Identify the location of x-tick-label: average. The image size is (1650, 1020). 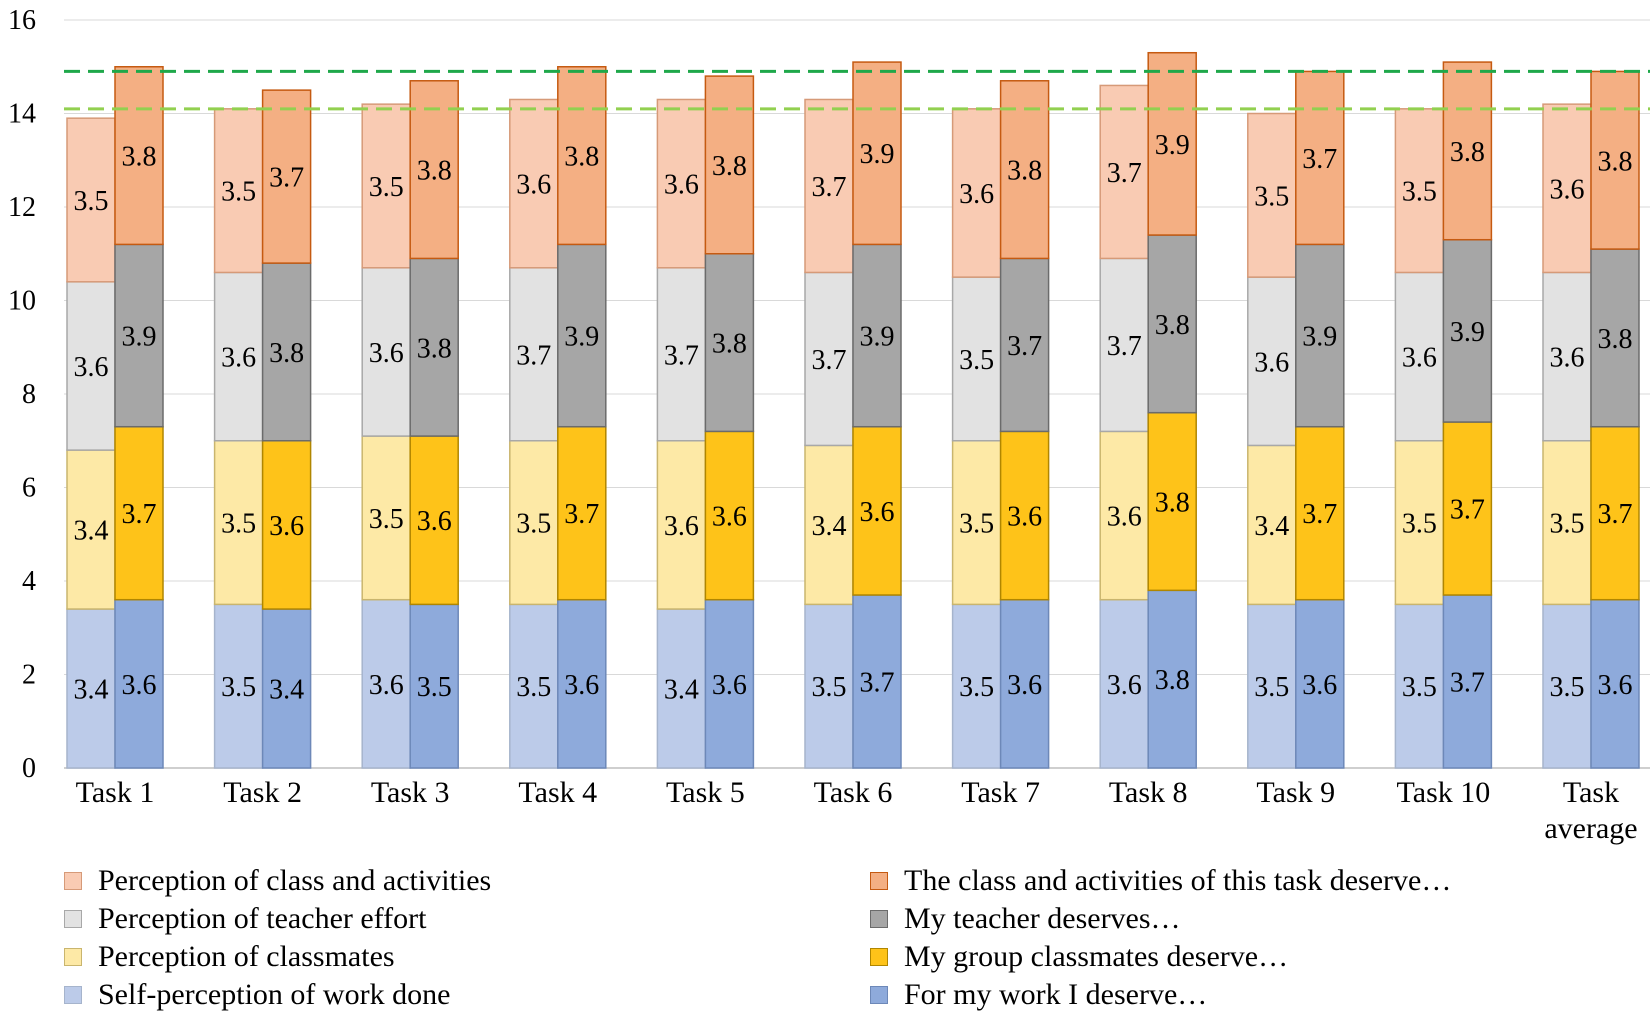
(1590, 828).